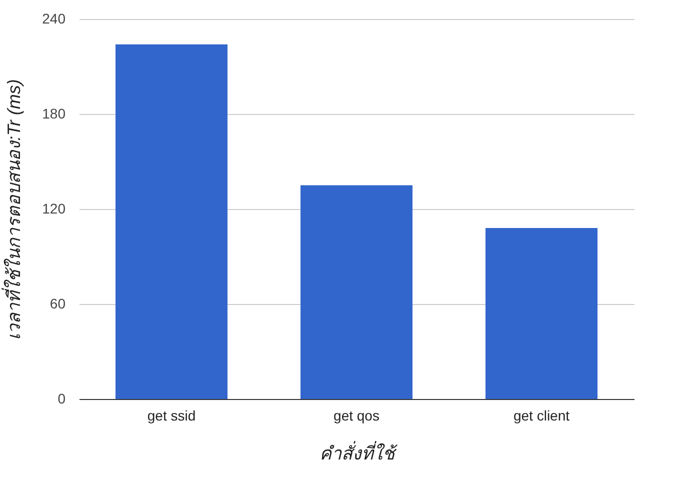 Image resolution: width=685 pixels, height=488 pixels. I want to click on x-tick-label: get ssid, so click(171, 416).